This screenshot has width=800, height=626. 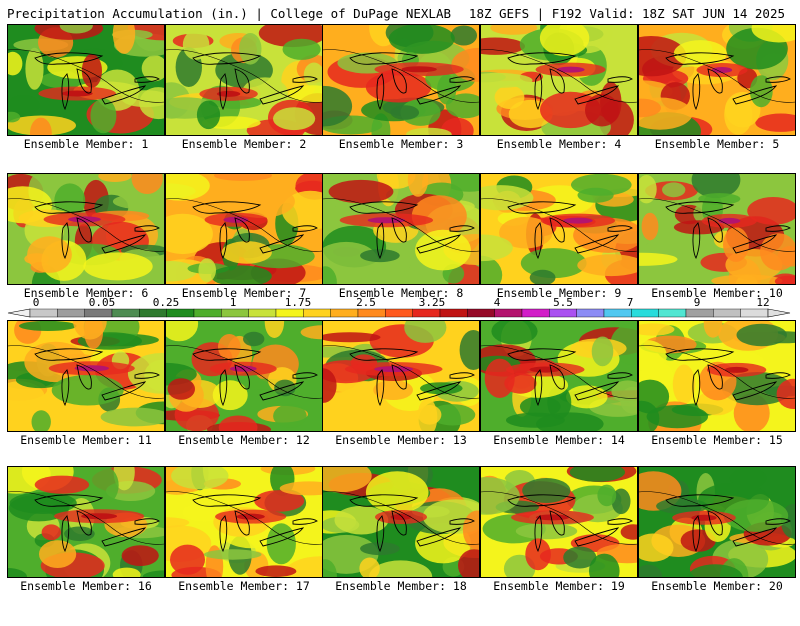 I want to click on ensemble-panel: Ensemble Member: 2, so click(x=244, y=104).